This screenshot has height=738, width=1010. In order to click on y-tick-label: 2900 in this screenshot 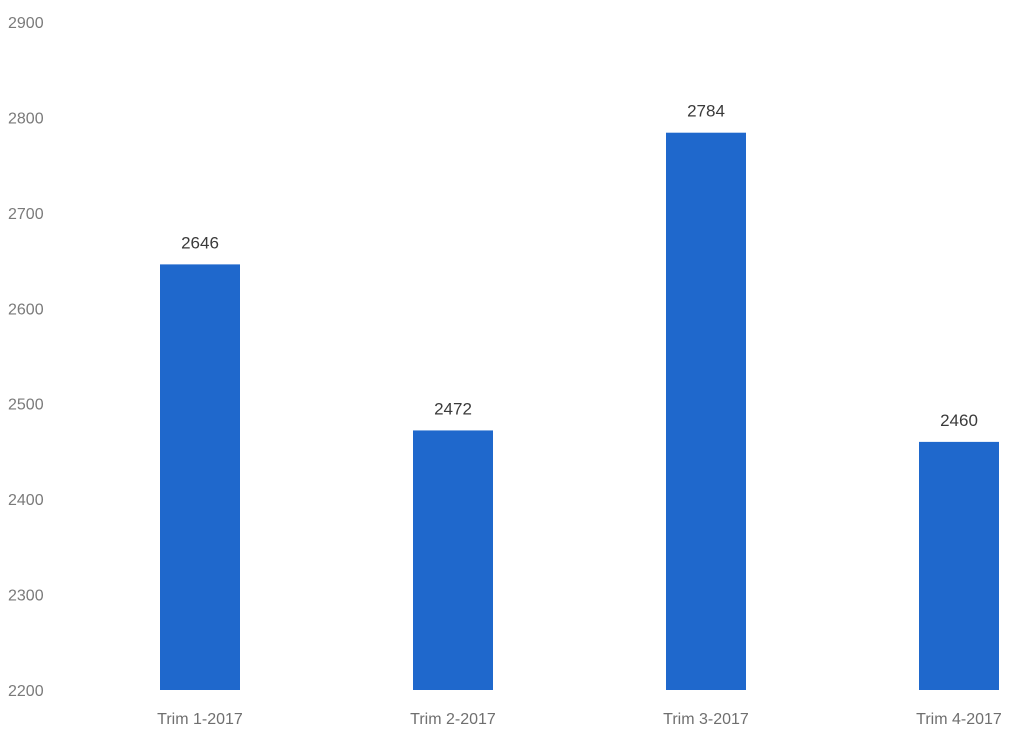, I will do `click(26, 23)`.